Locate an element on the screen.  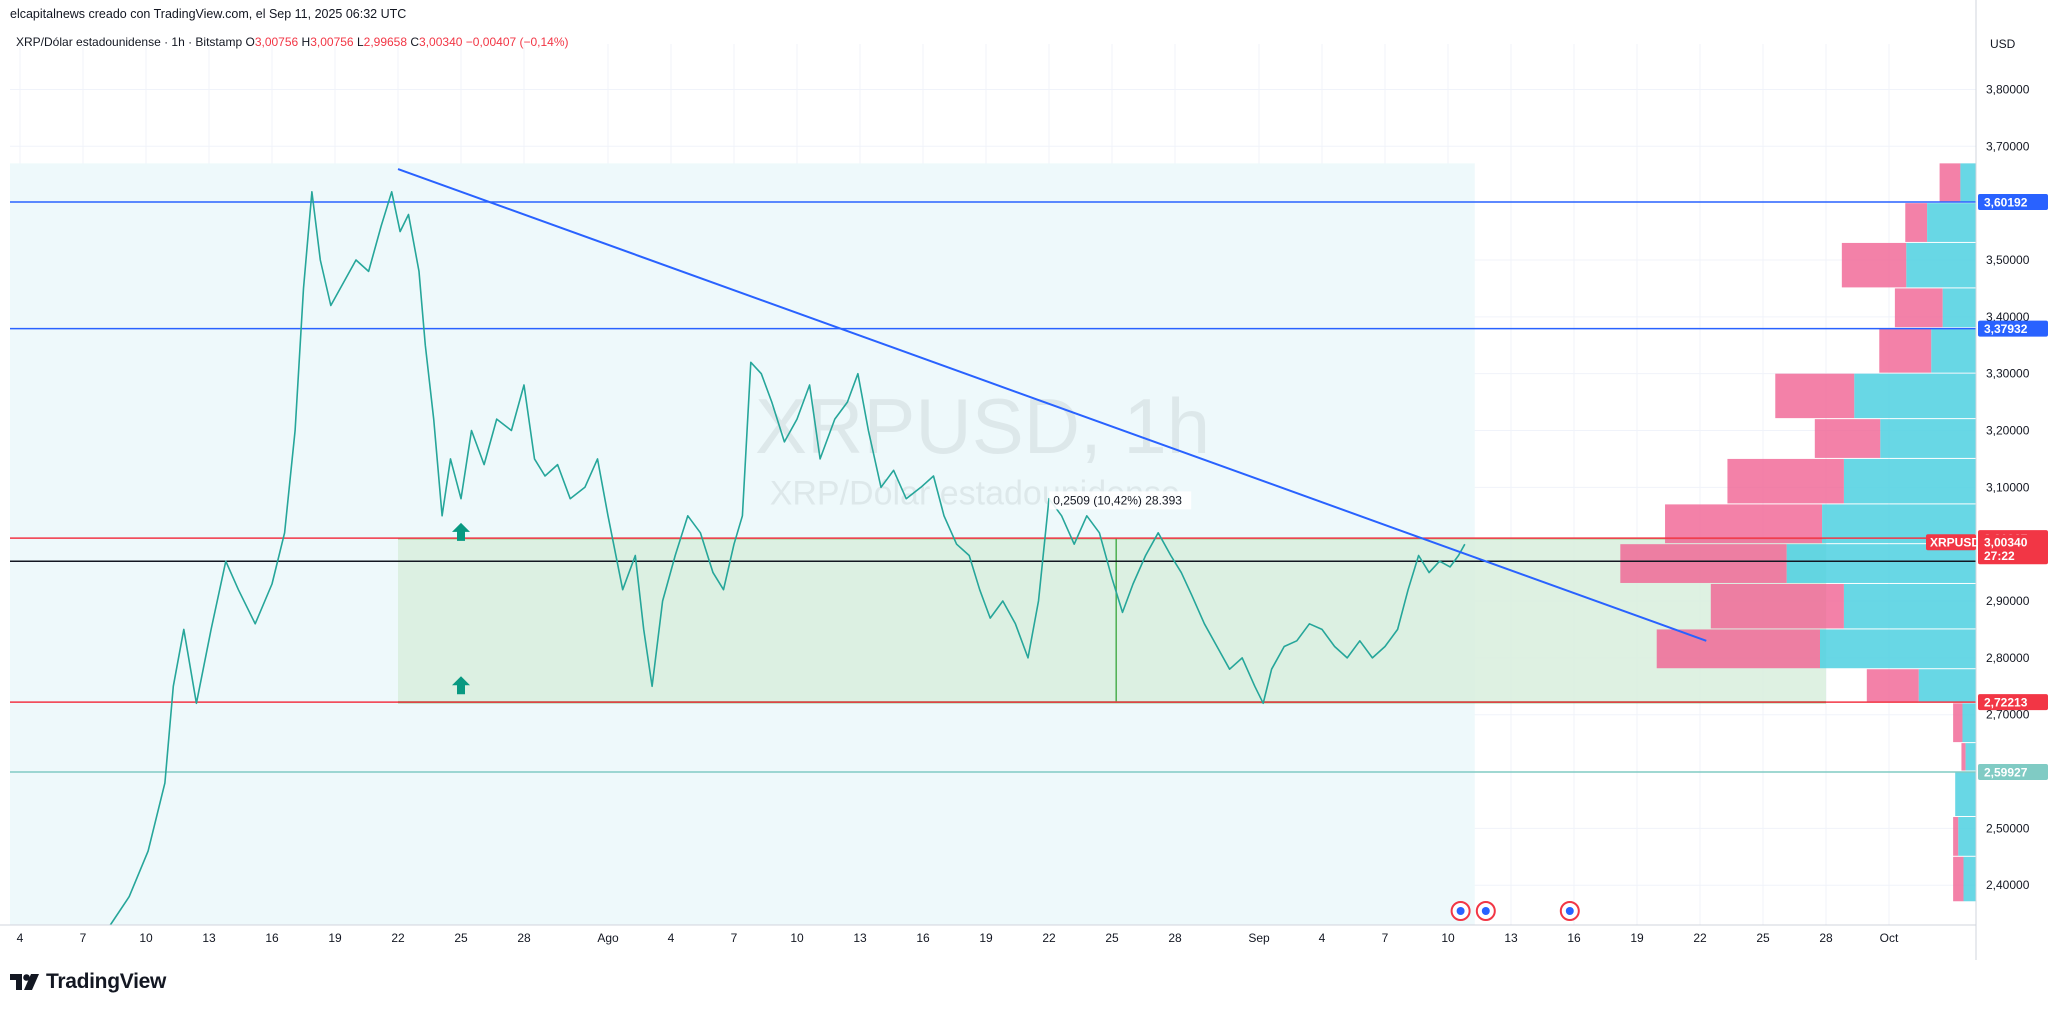
tradingview-logo-icon is located at coordinates (24, 982).